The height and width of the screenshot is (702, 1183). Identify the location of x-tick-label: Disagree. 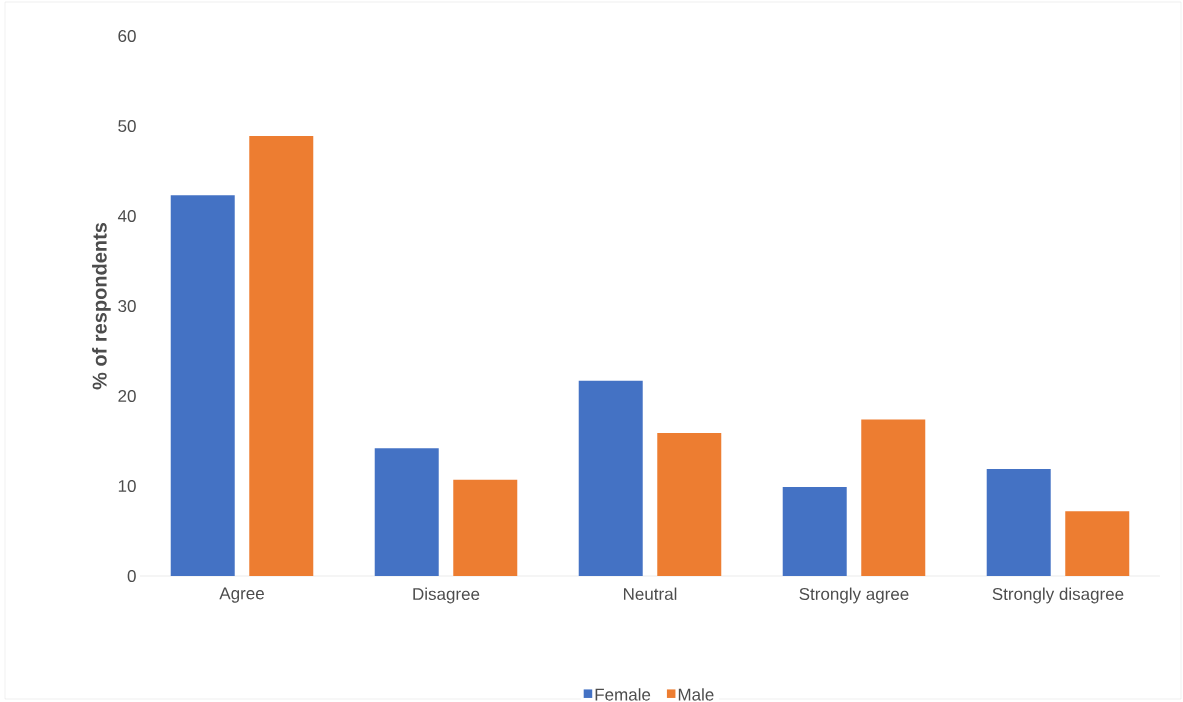
(446, 595).